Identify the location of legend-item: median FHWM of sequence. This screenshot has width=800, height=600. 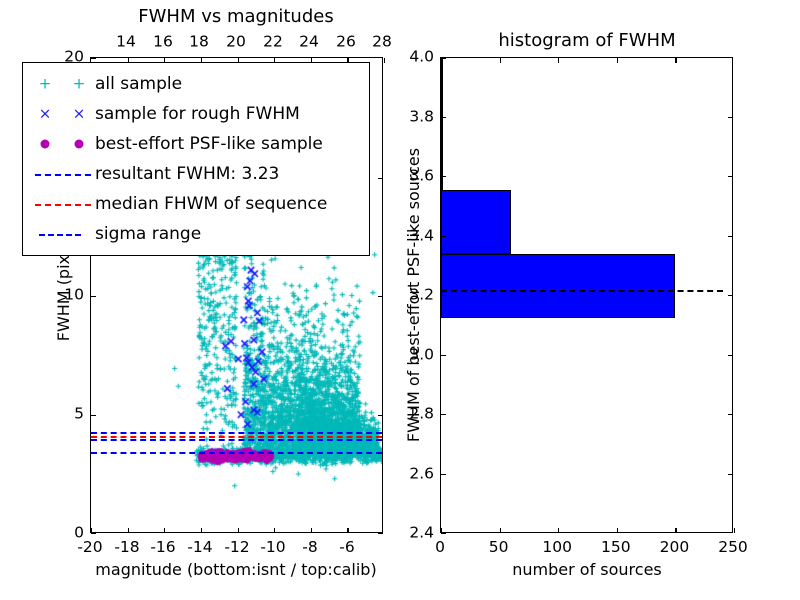
(195, 204).